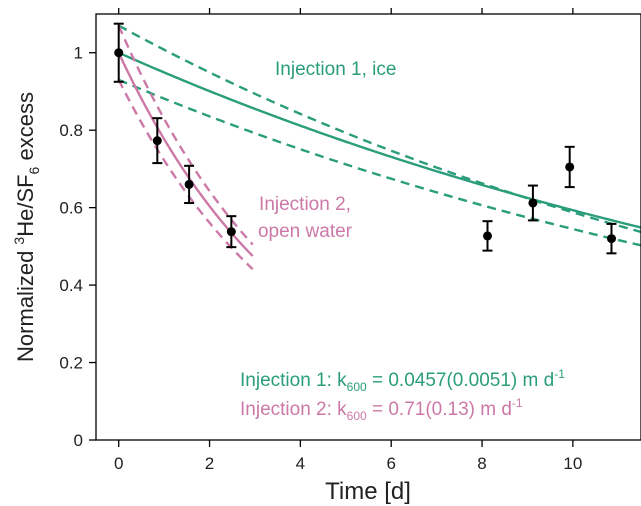 The image size is (641, 506). I want to click on eq2-prefix: Injection 2: k, so click(293, 409).